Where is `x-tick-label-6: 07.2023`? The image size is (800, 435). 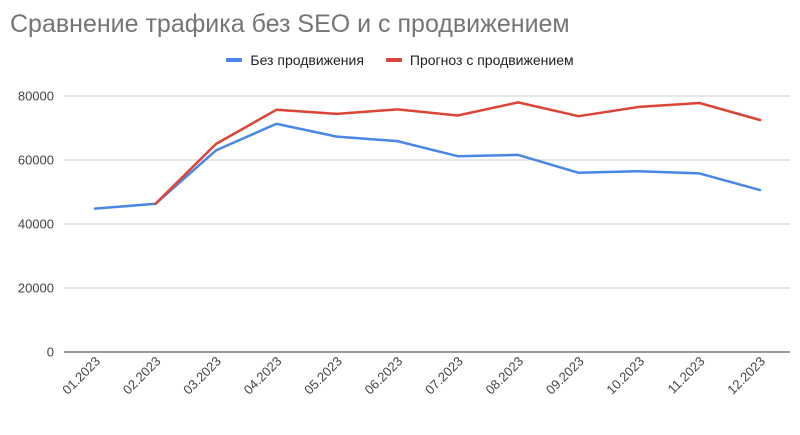 x-tick-label-6: 07.2023 is located at coordinates (444, 376).